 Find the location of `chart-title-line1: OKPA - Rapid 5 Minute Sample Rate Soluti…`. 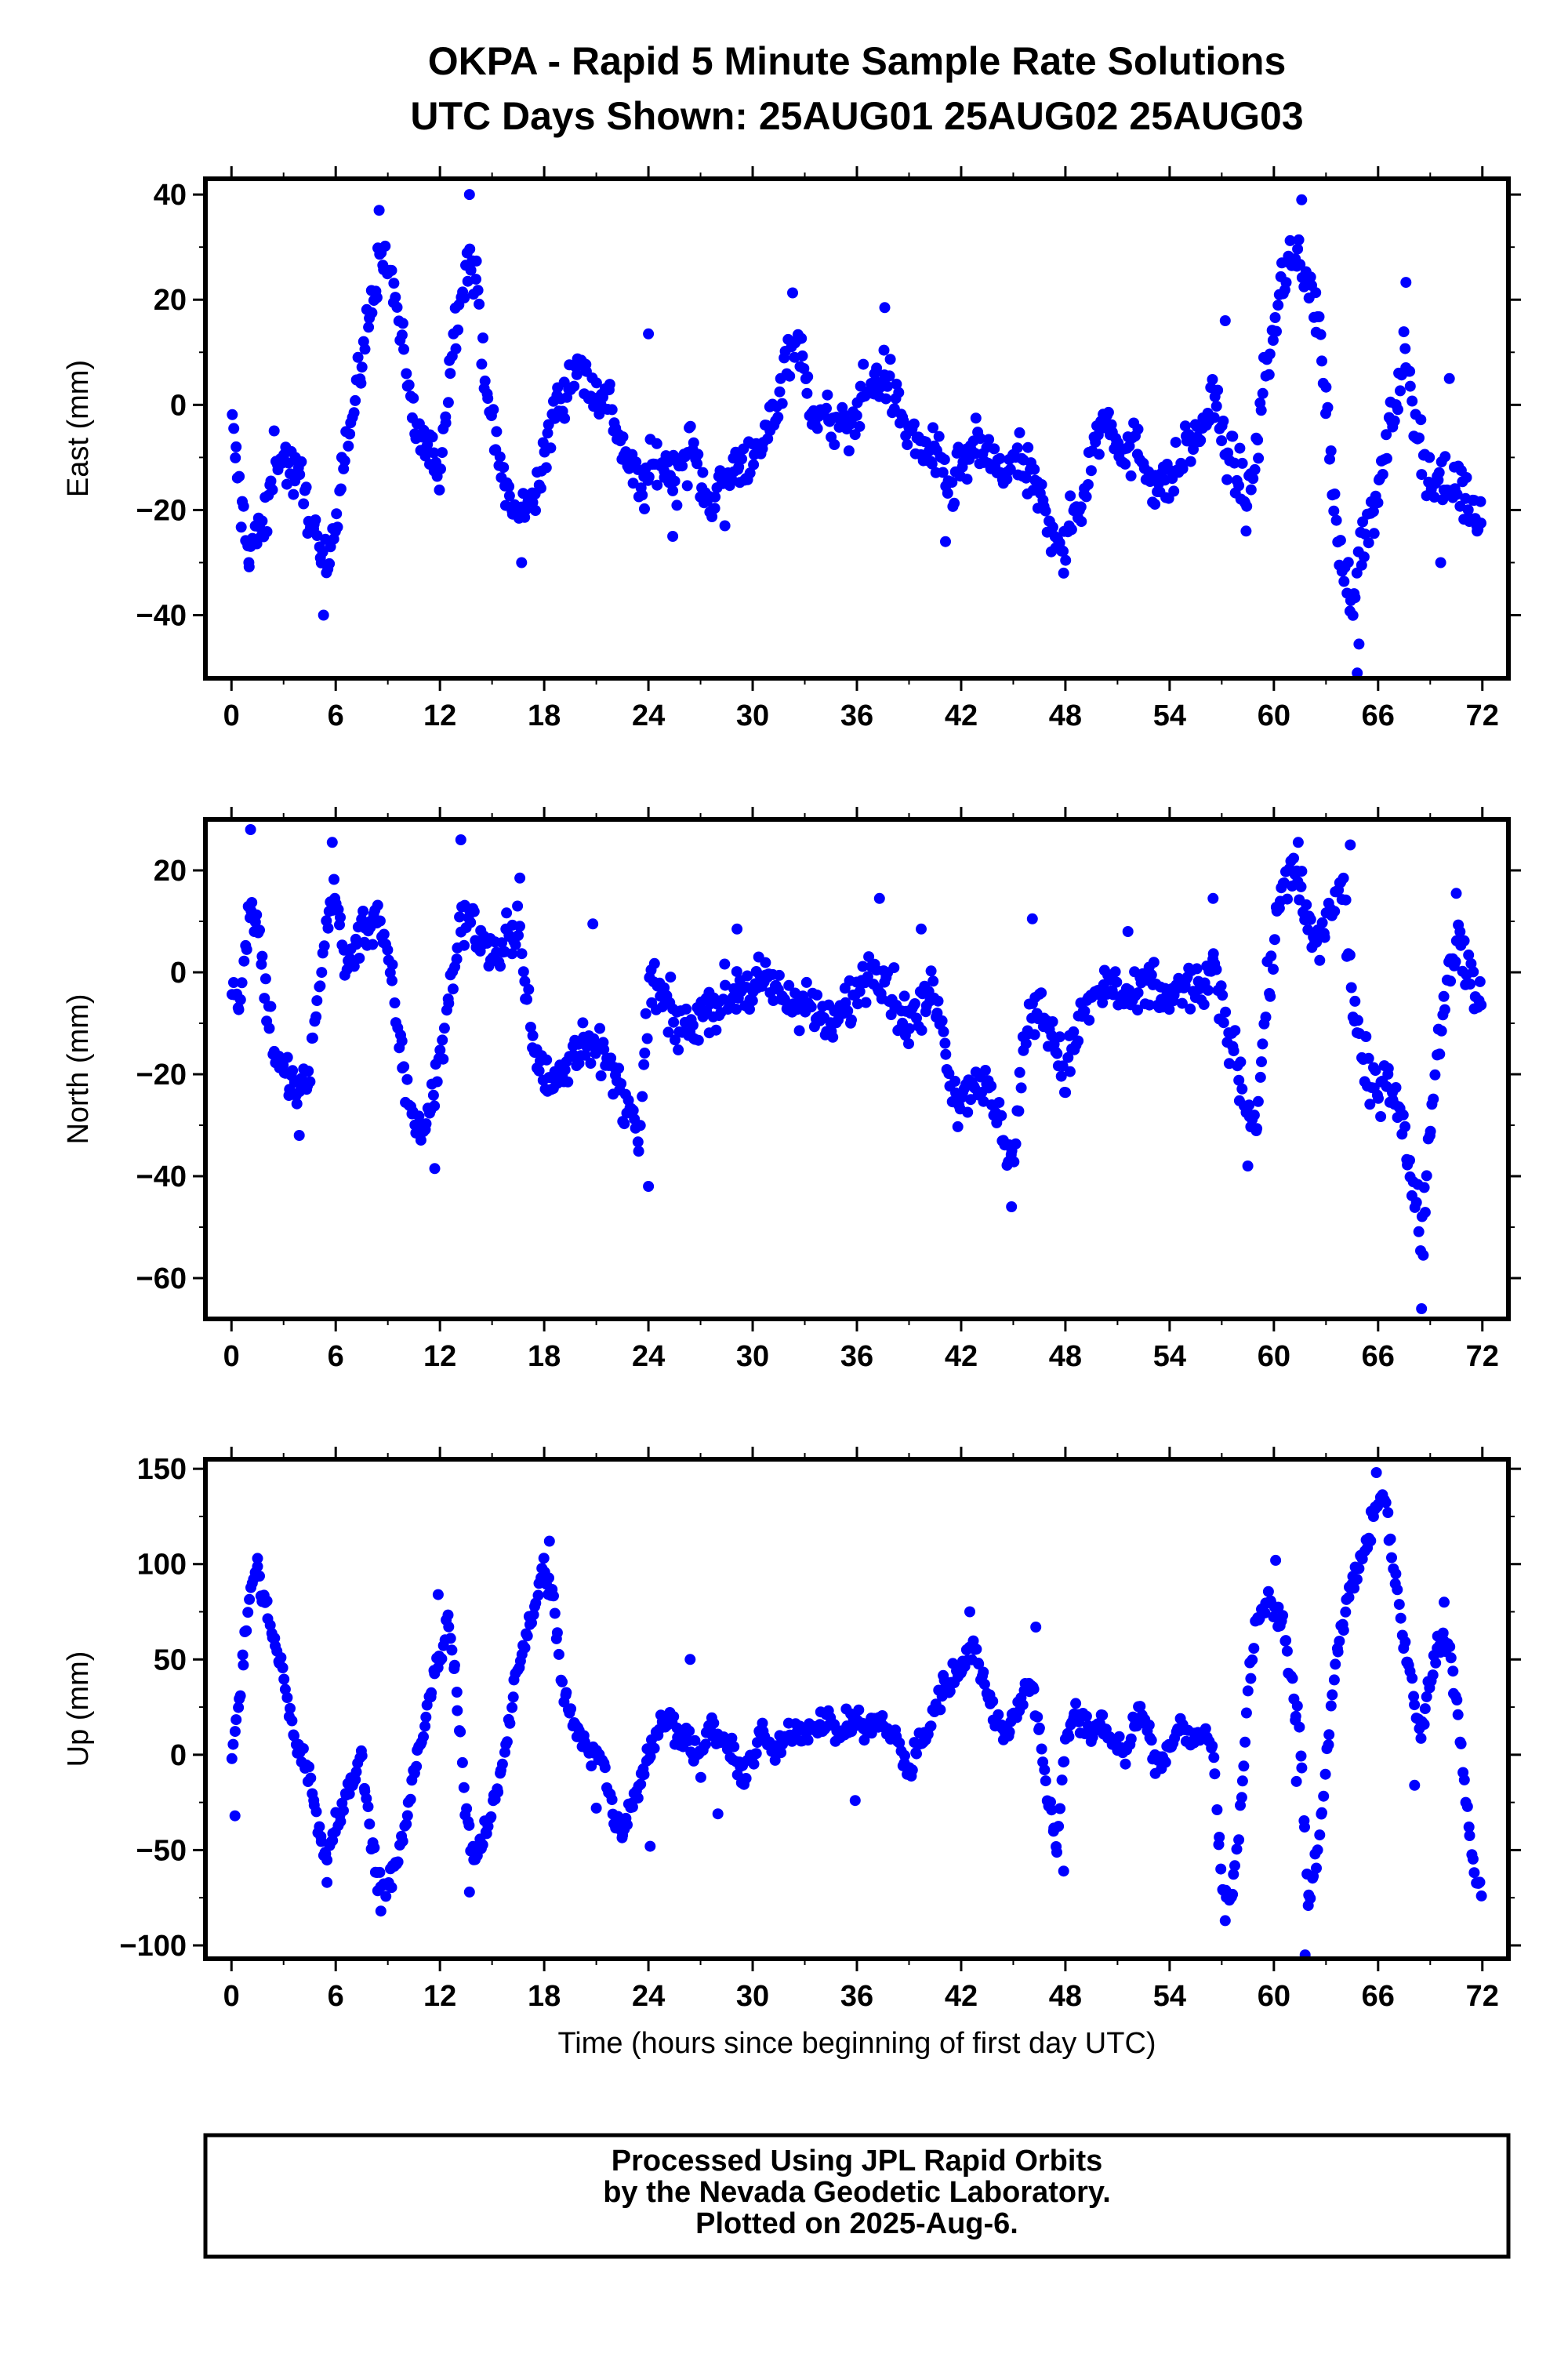

chart-title-line1: OKPA - Rapid 5 Minute Sample Rate Soluti… is located at coordinates (857, 61).